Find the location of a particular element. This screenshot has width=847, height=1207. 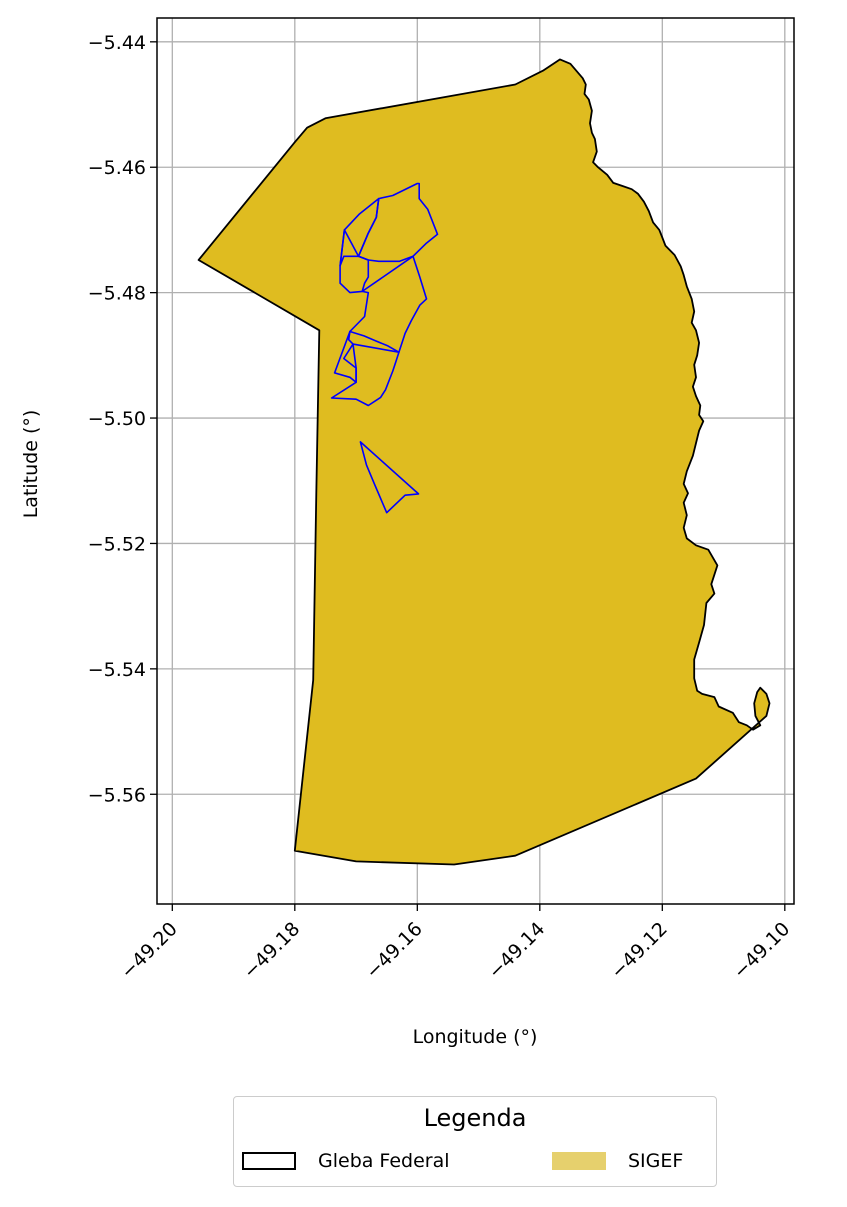

legend-swatch-gleba is located at coordinates (269, 1161).